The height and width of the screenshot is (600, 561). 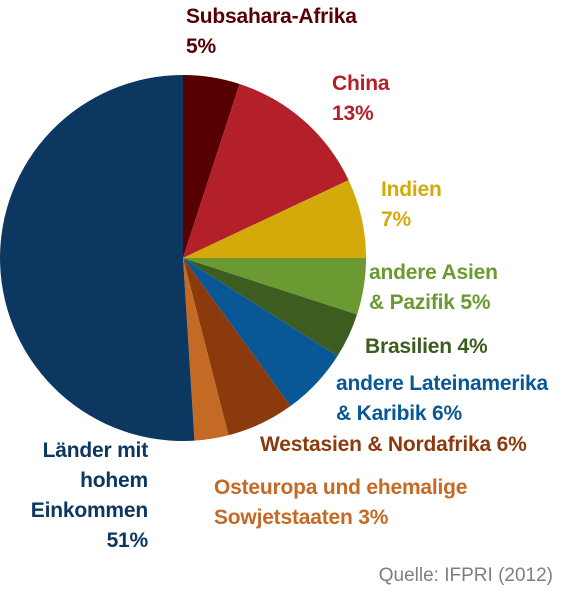 I want to click on slice-label-line: & Pazifik 5%, so click(x=430, y=302).